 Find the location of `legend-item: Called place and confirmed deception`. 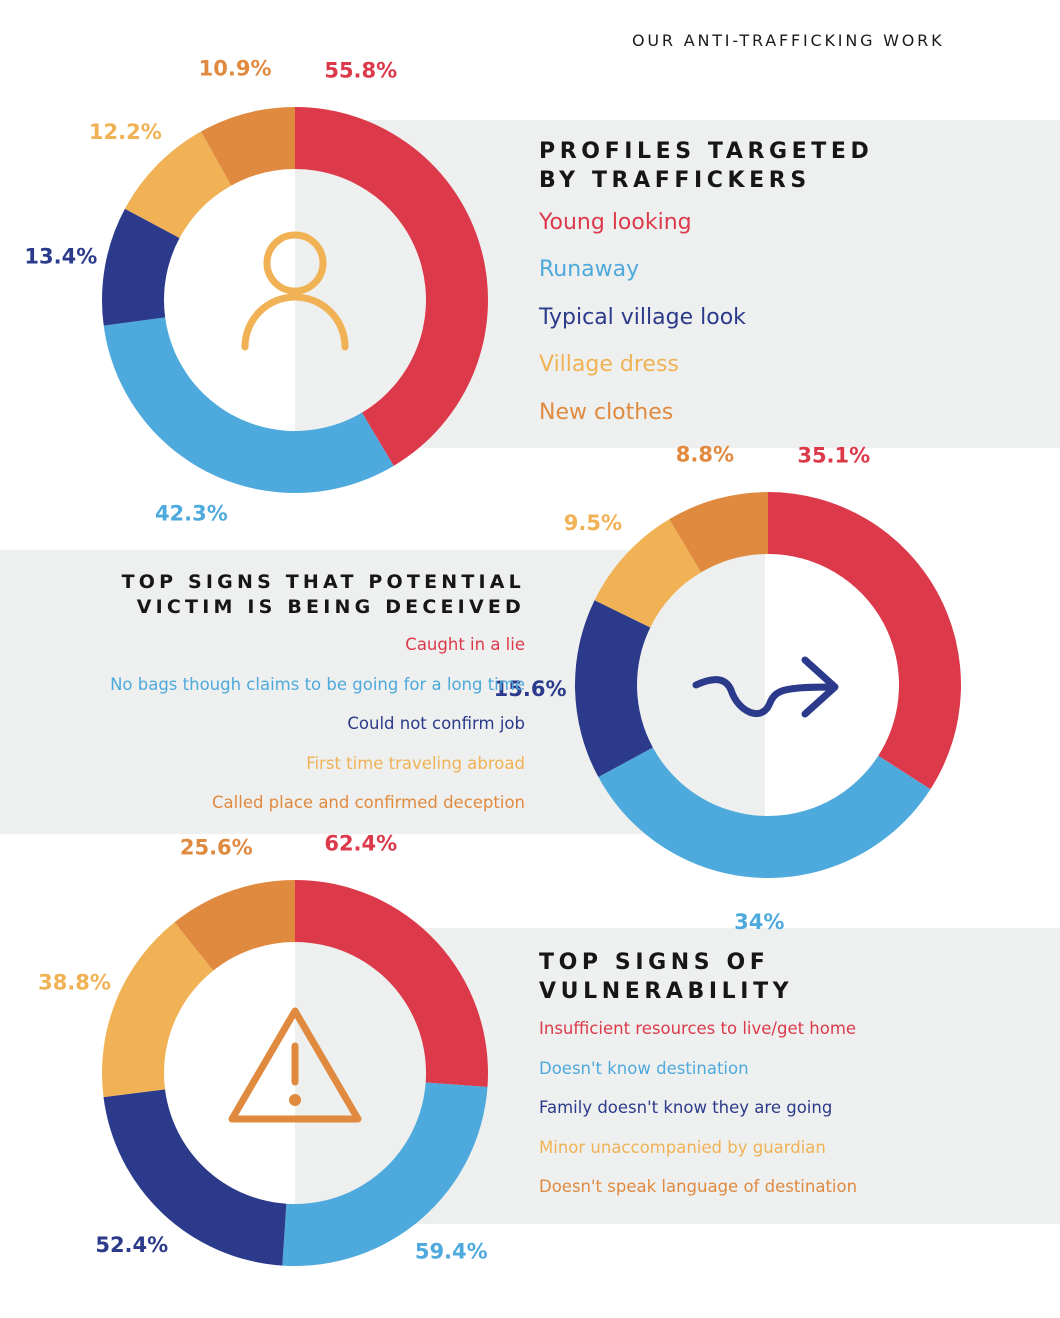

legend-item: Called place and confirmed deception is located at coordinates (368, 803).